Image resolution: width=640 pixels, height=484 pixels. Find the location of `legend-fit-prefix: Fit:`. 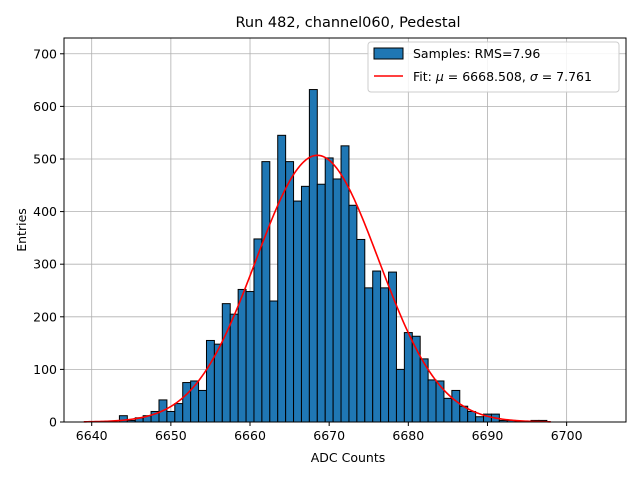

legend-fit-prefix: Fit: is located at coordinates (424, 76).